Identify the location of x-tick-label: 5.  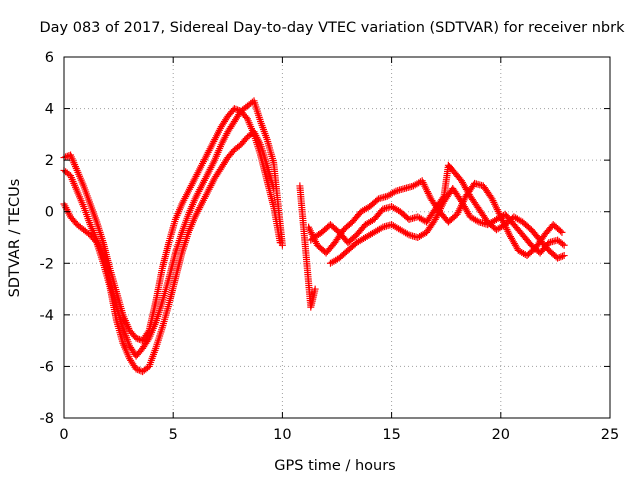
(173, 435).